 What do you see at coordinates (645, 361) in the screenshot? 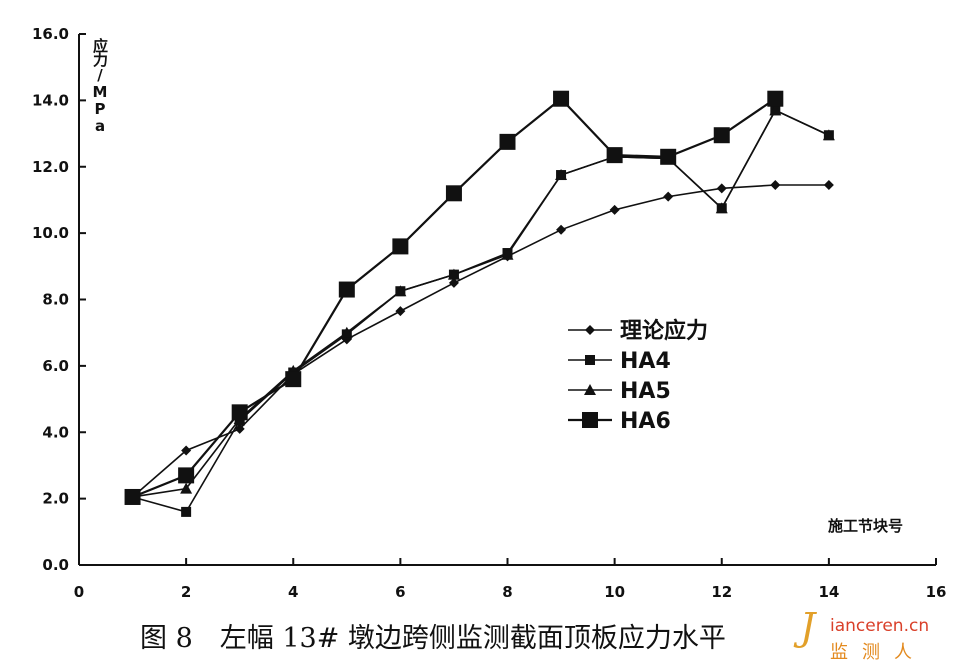
I see `legend-label: HA4` at bounding box center [645, 361].